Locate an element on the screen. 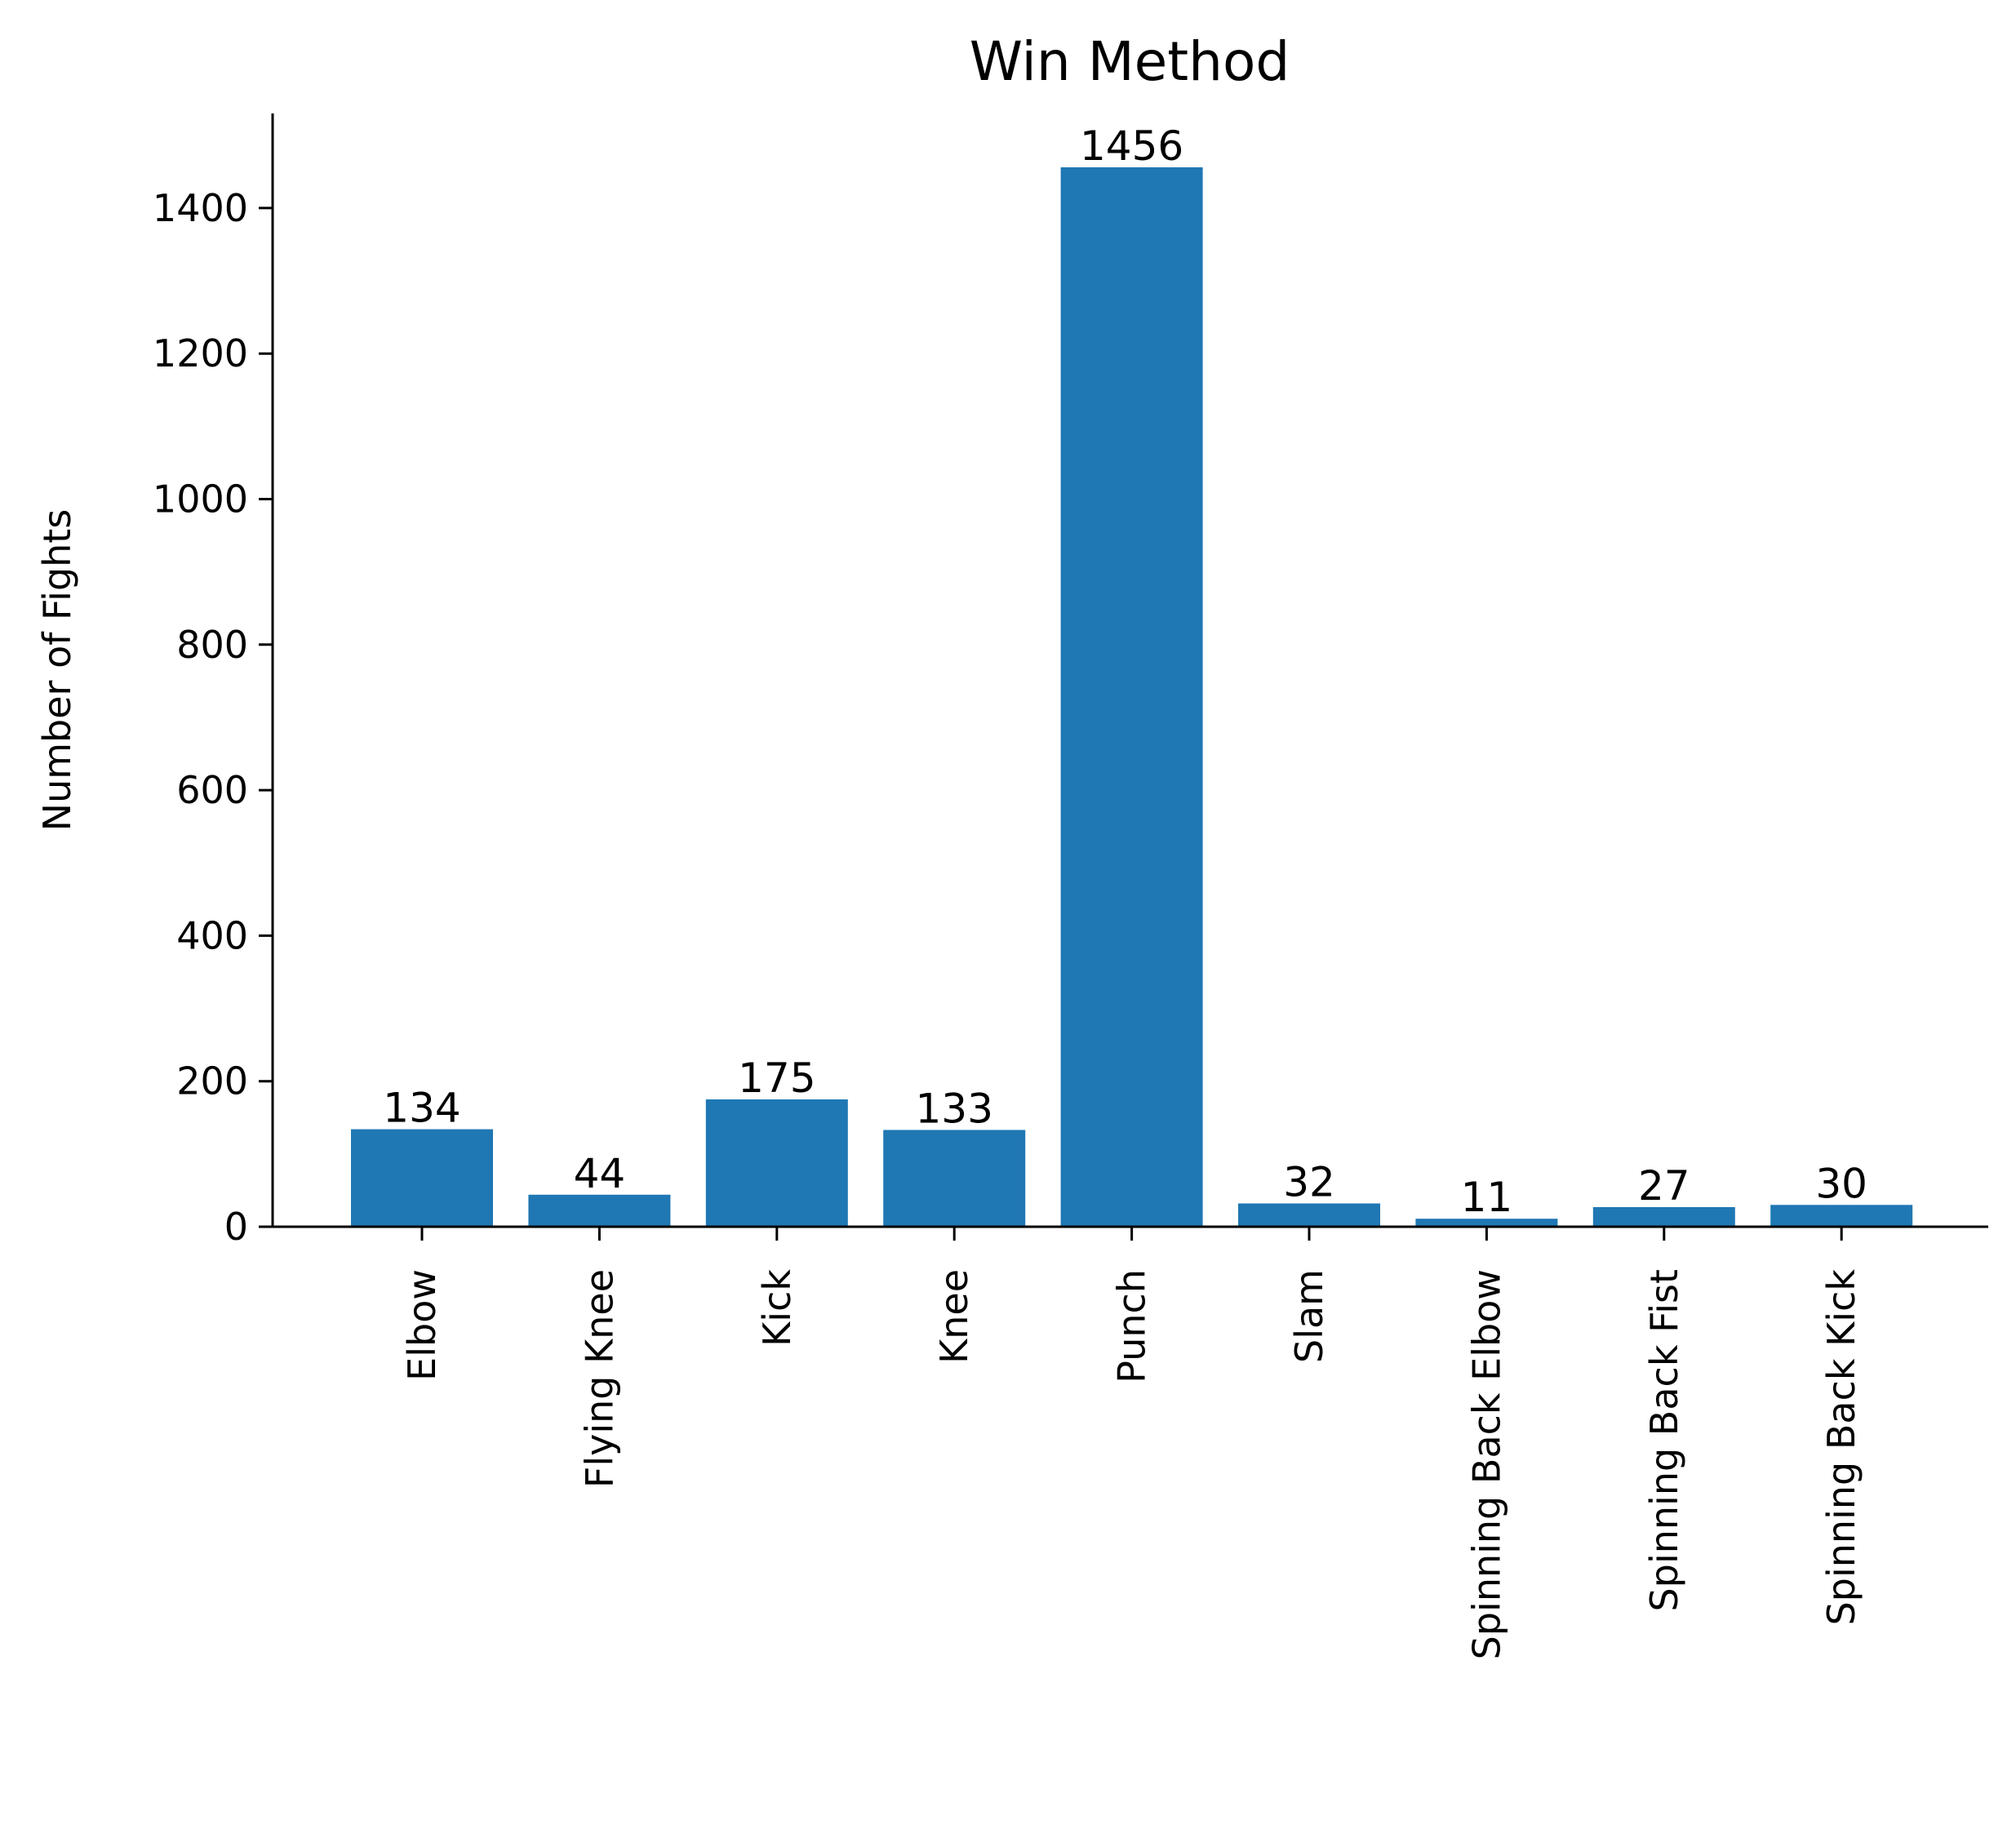 The height and width of the screenshot is (1825, 2016). y-tick-label: 200 is located at coordinates (212, 1081).